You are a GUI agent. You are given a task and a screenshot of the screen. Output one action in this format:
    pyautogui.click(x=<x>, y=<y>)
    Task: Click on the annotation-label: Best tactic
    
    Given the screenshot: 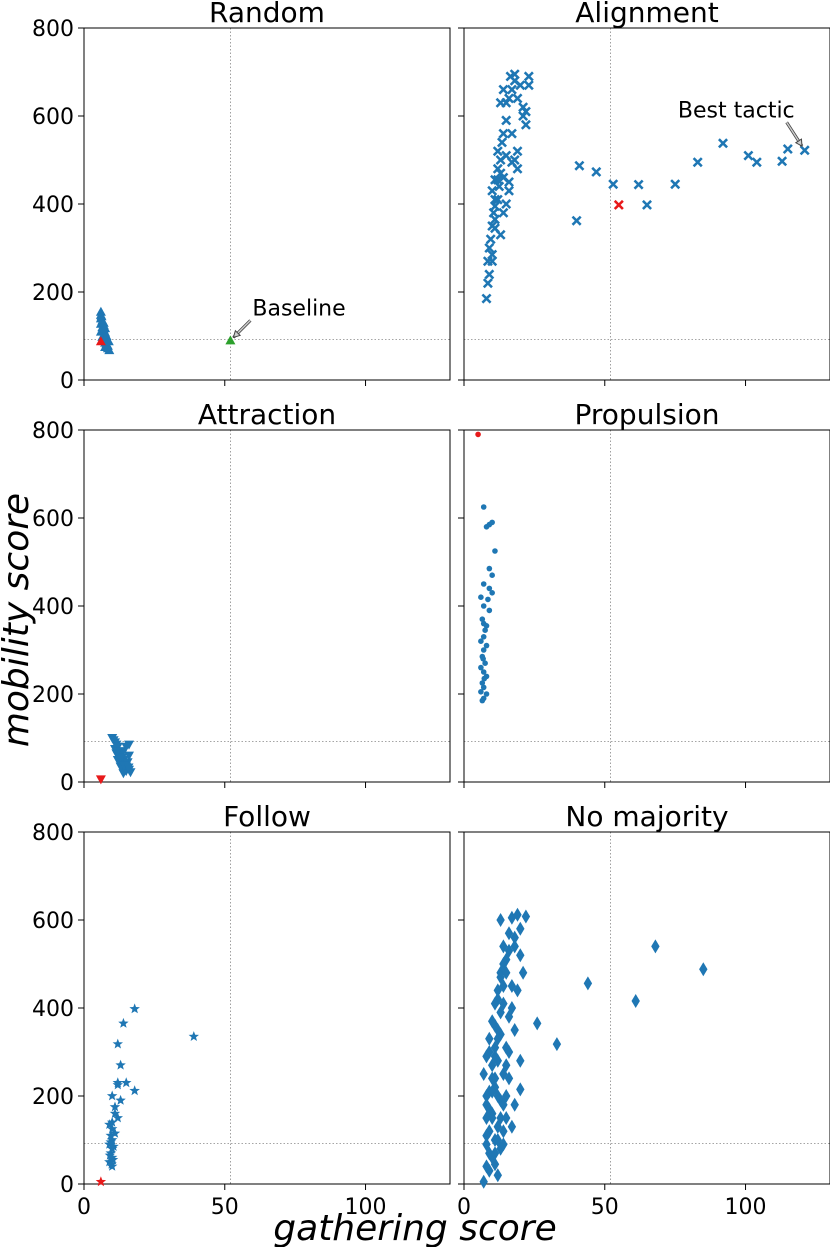 What is the action you would take?
    pyautogui.click(x=736, y=110)
    